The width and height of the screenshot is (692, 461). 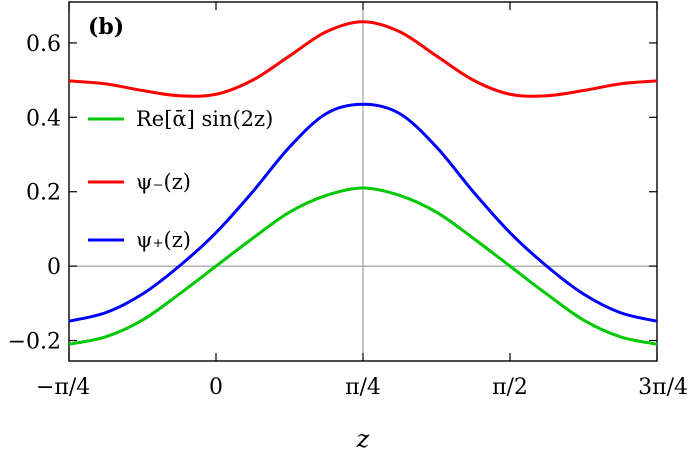 I want to click on legend-label-psi-plus: ψ₊(z), so click(x=163, y=240).